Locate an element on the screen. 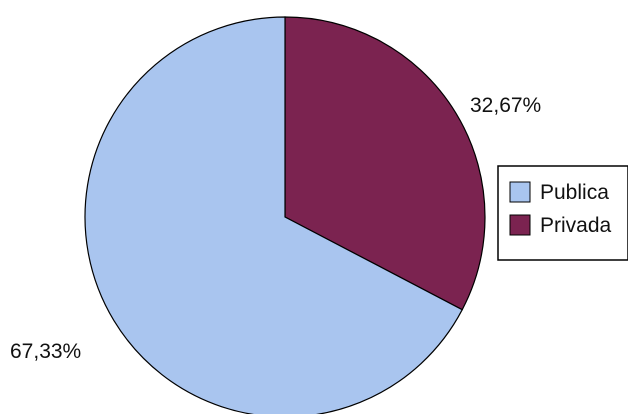  legend-items: Publica Privada is located at coordinates (560, 209).